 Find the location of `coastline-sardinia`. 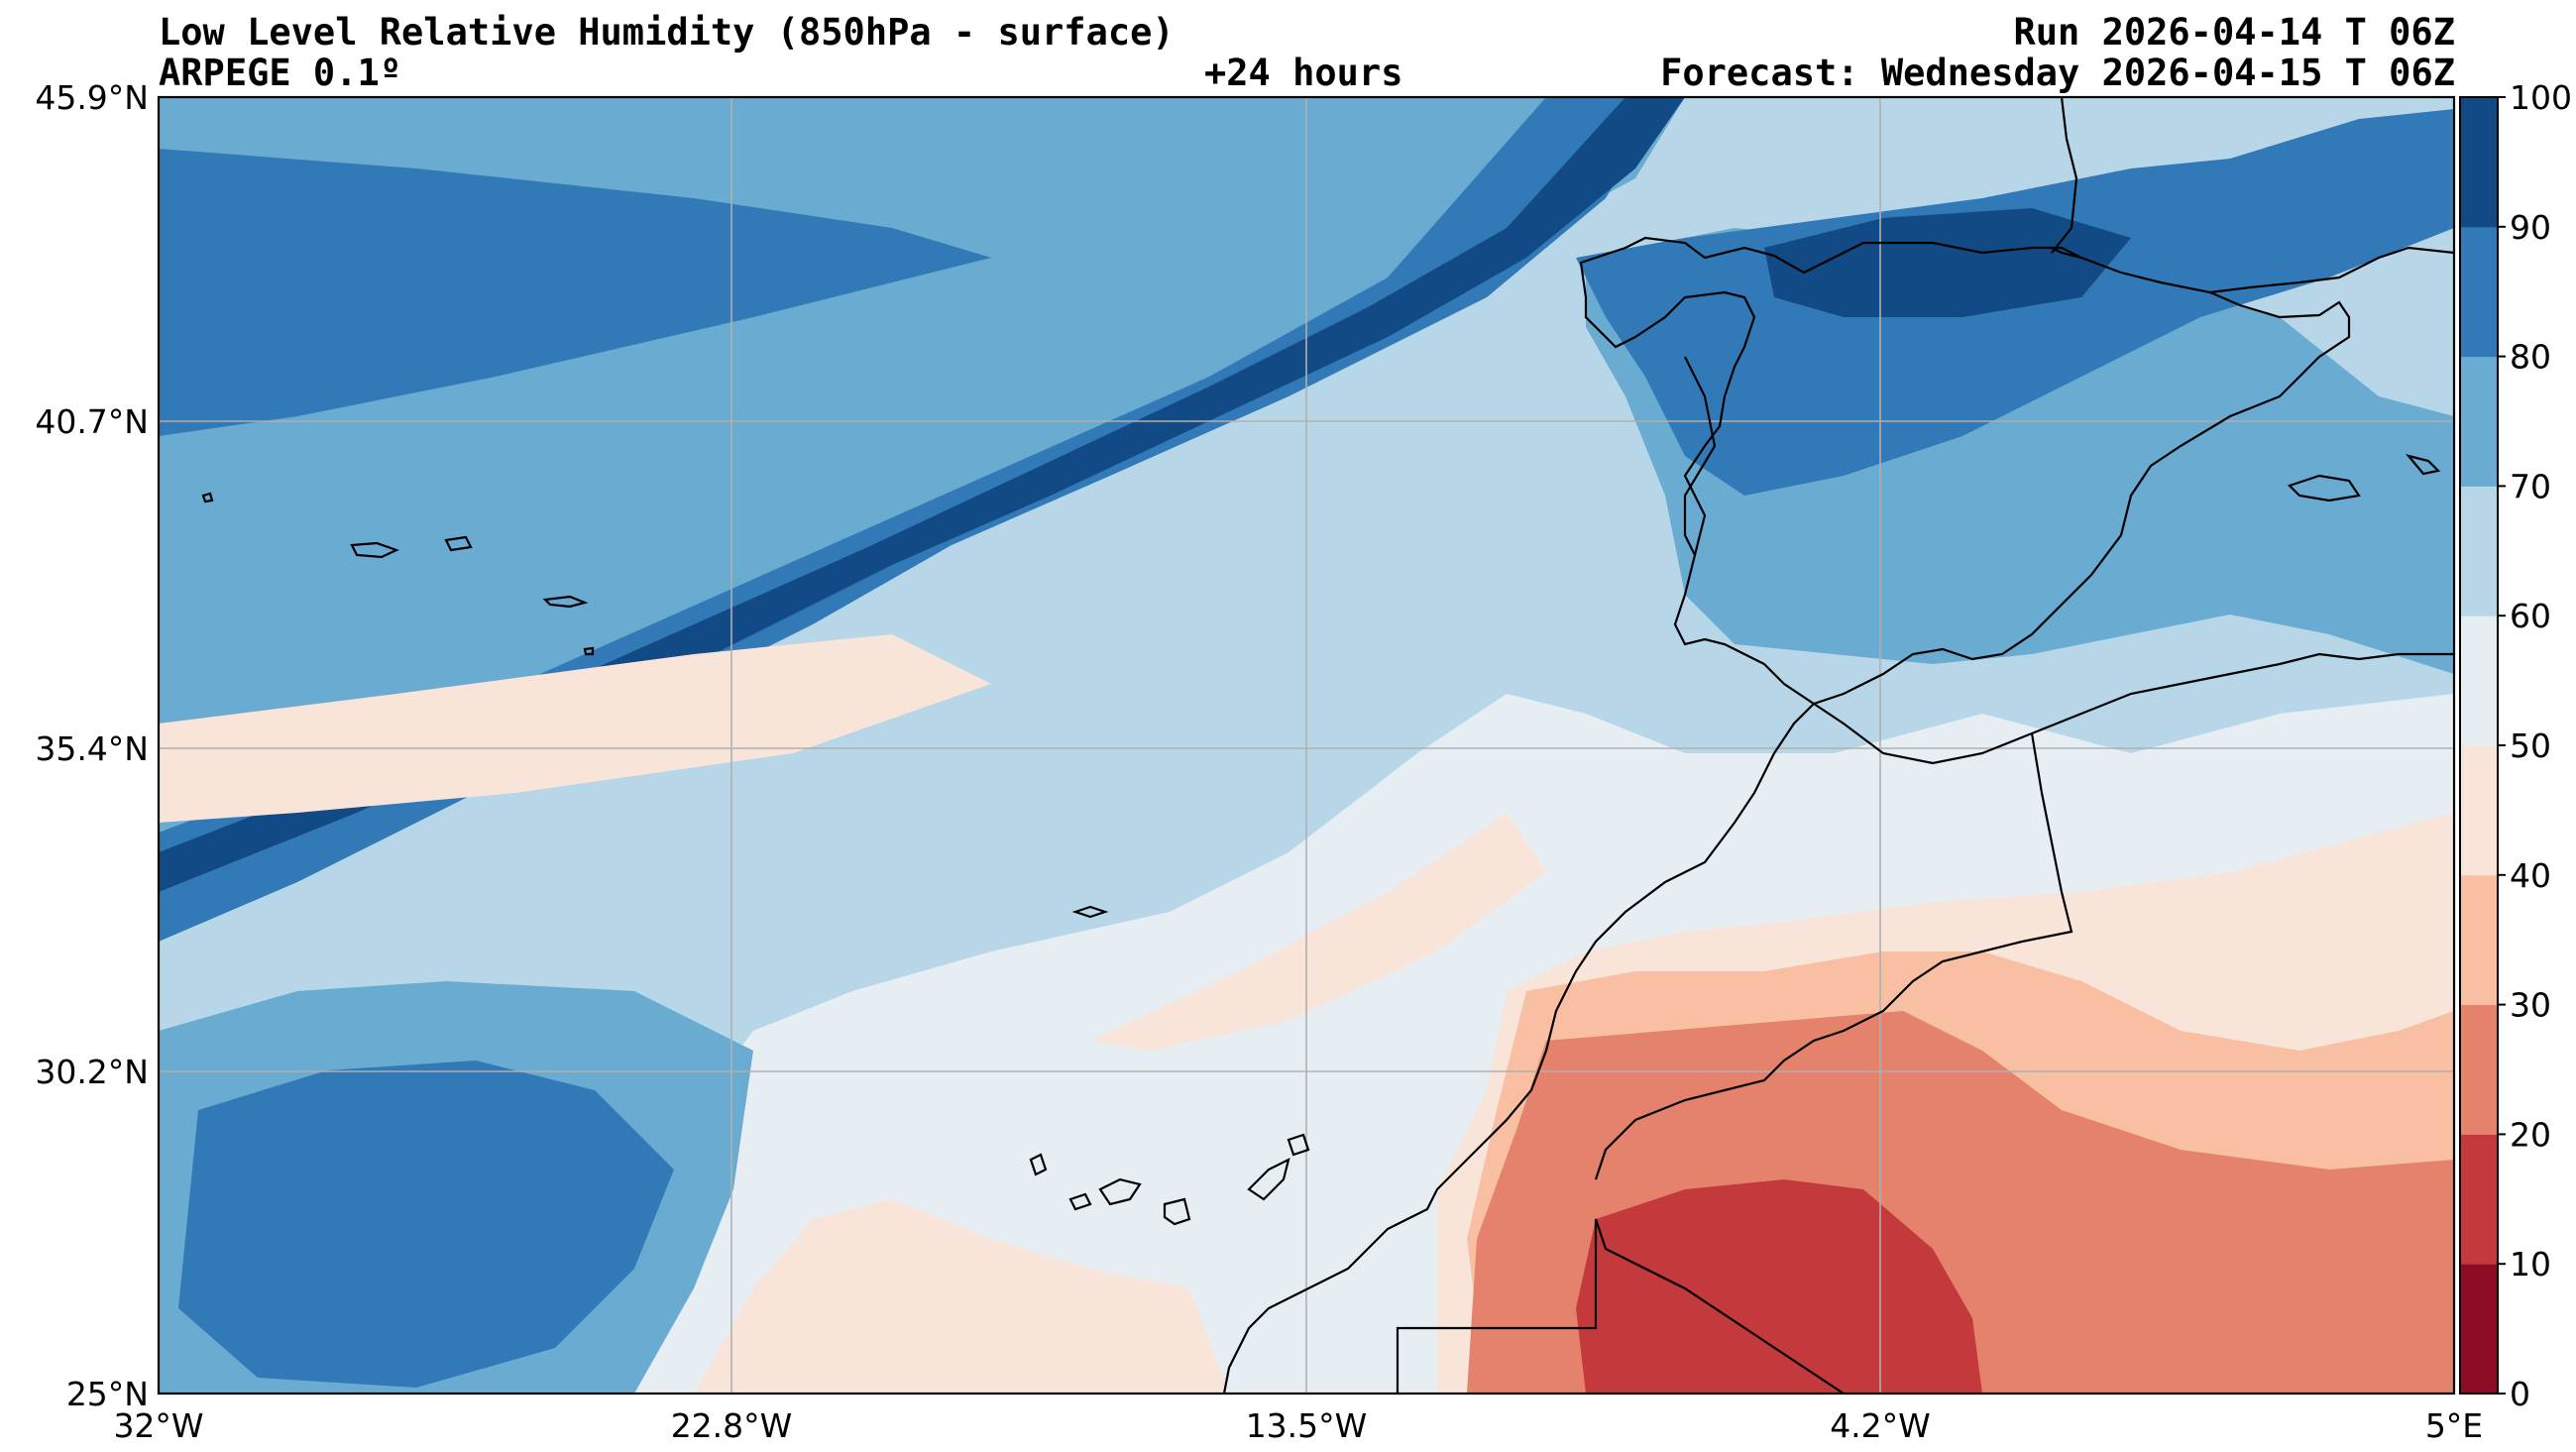

coastline-sardinia is located at coordinates (2423, 465).